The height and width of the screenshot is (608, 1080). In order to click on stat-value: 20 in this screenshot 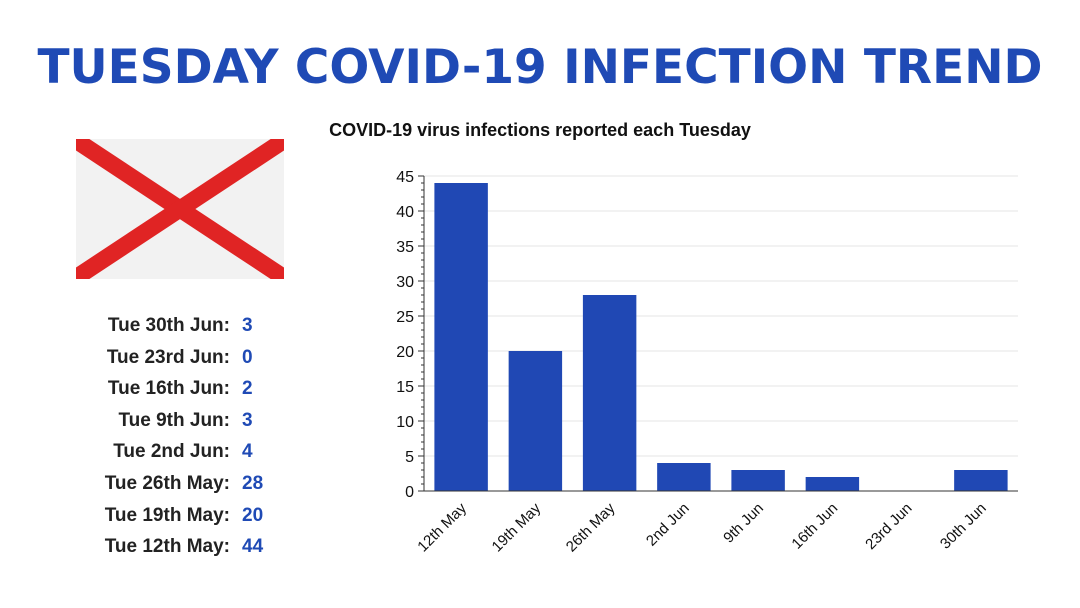, I will do `click(253, 515)`.